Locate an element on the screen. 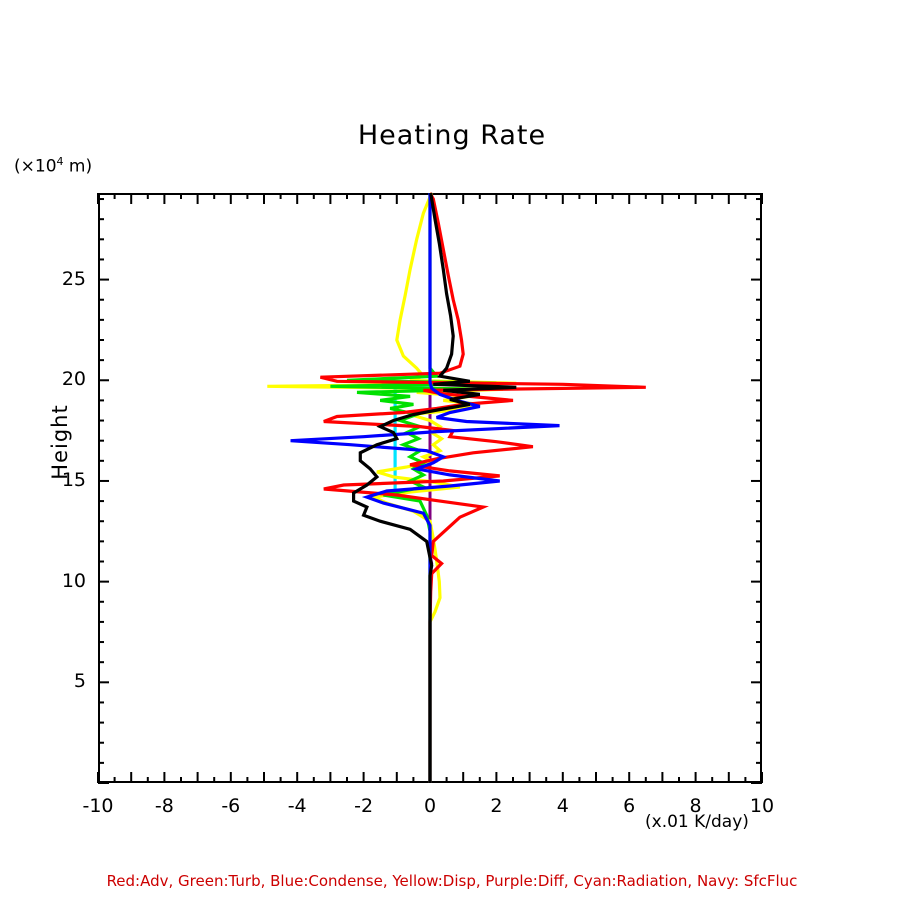 This screenshot has width=904, height=904. x-tick-label: 10 is located at coordinates (762, 806).